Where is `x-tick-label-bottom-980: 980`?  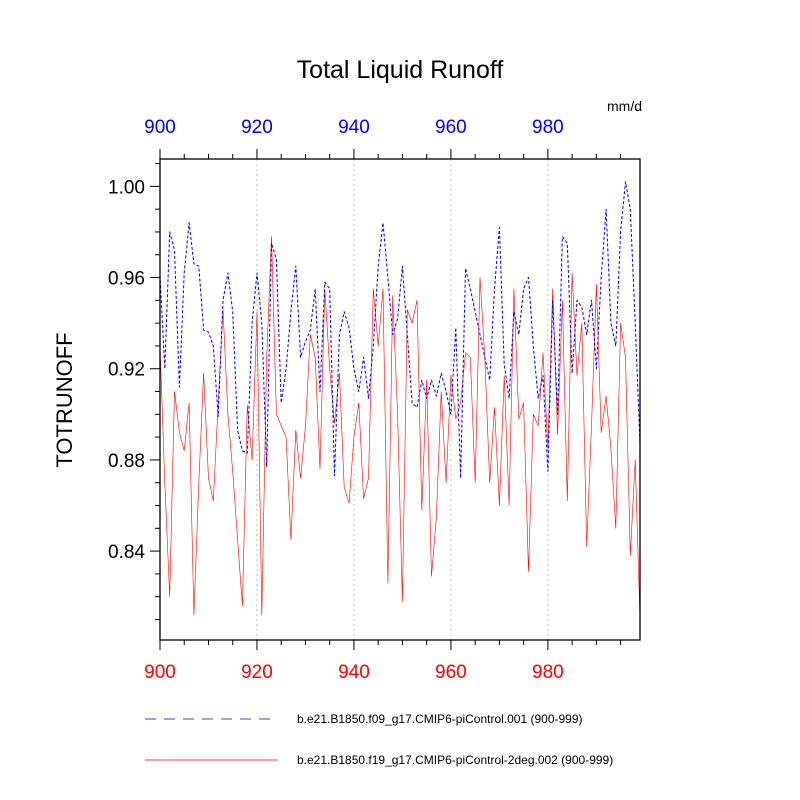 x-tick-label-bottom-980: 980 is located at coordinates (548, 672).